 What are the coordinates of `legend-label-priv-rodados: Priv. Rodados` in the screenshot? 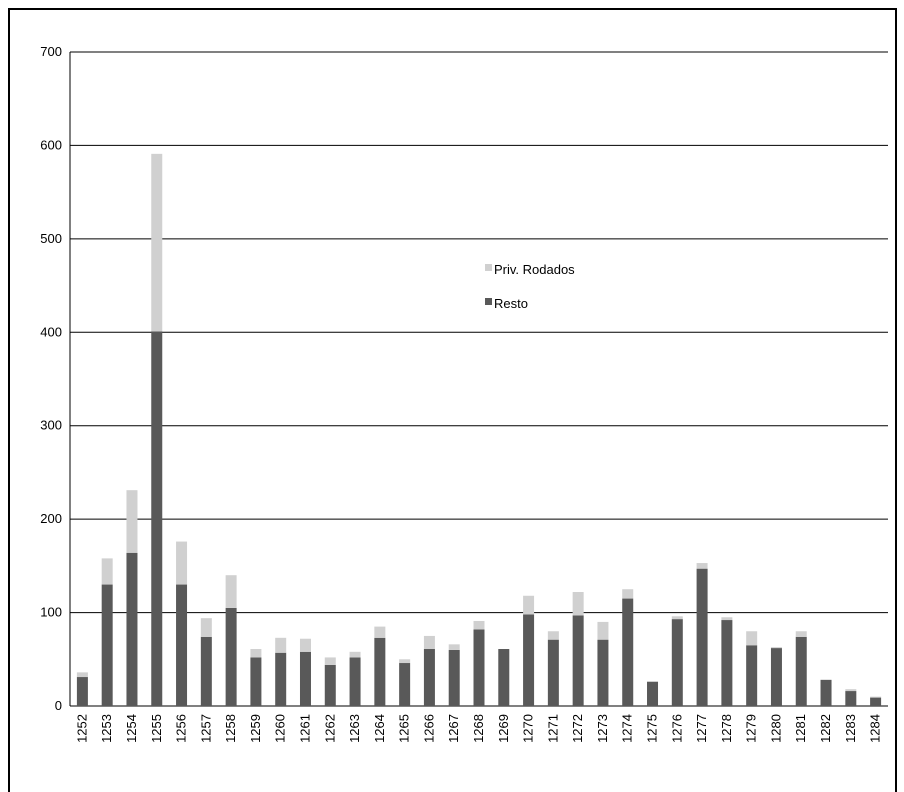 It's located at (534, 269).